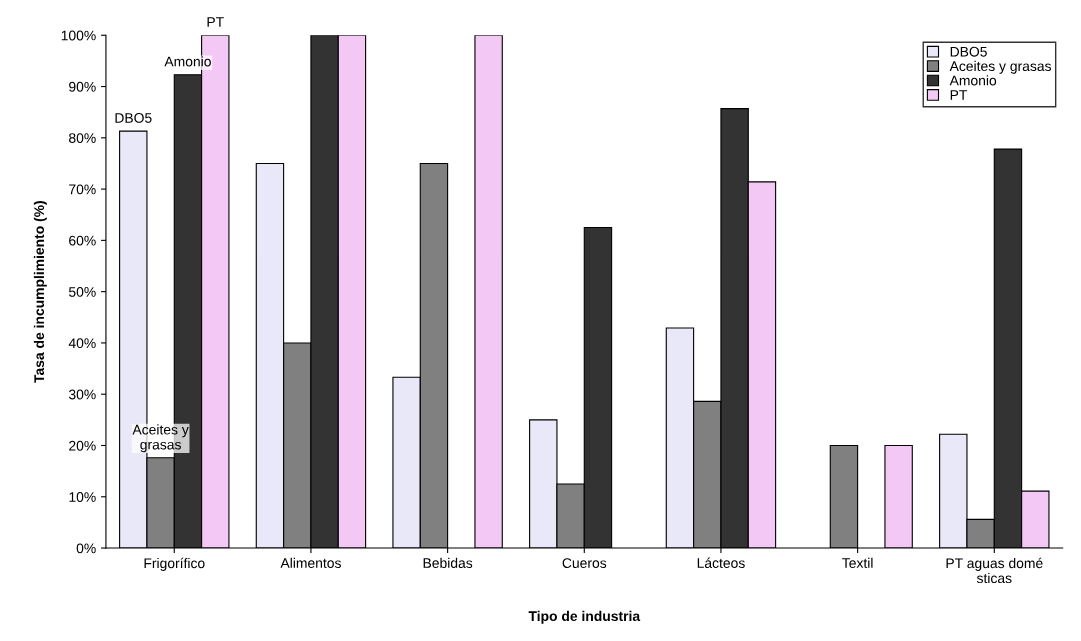 The image size is (1081, 641). Describe the element at coordinates (448, 562) in the screenshot. I see `x-tick-label: Bebidas` at that location.